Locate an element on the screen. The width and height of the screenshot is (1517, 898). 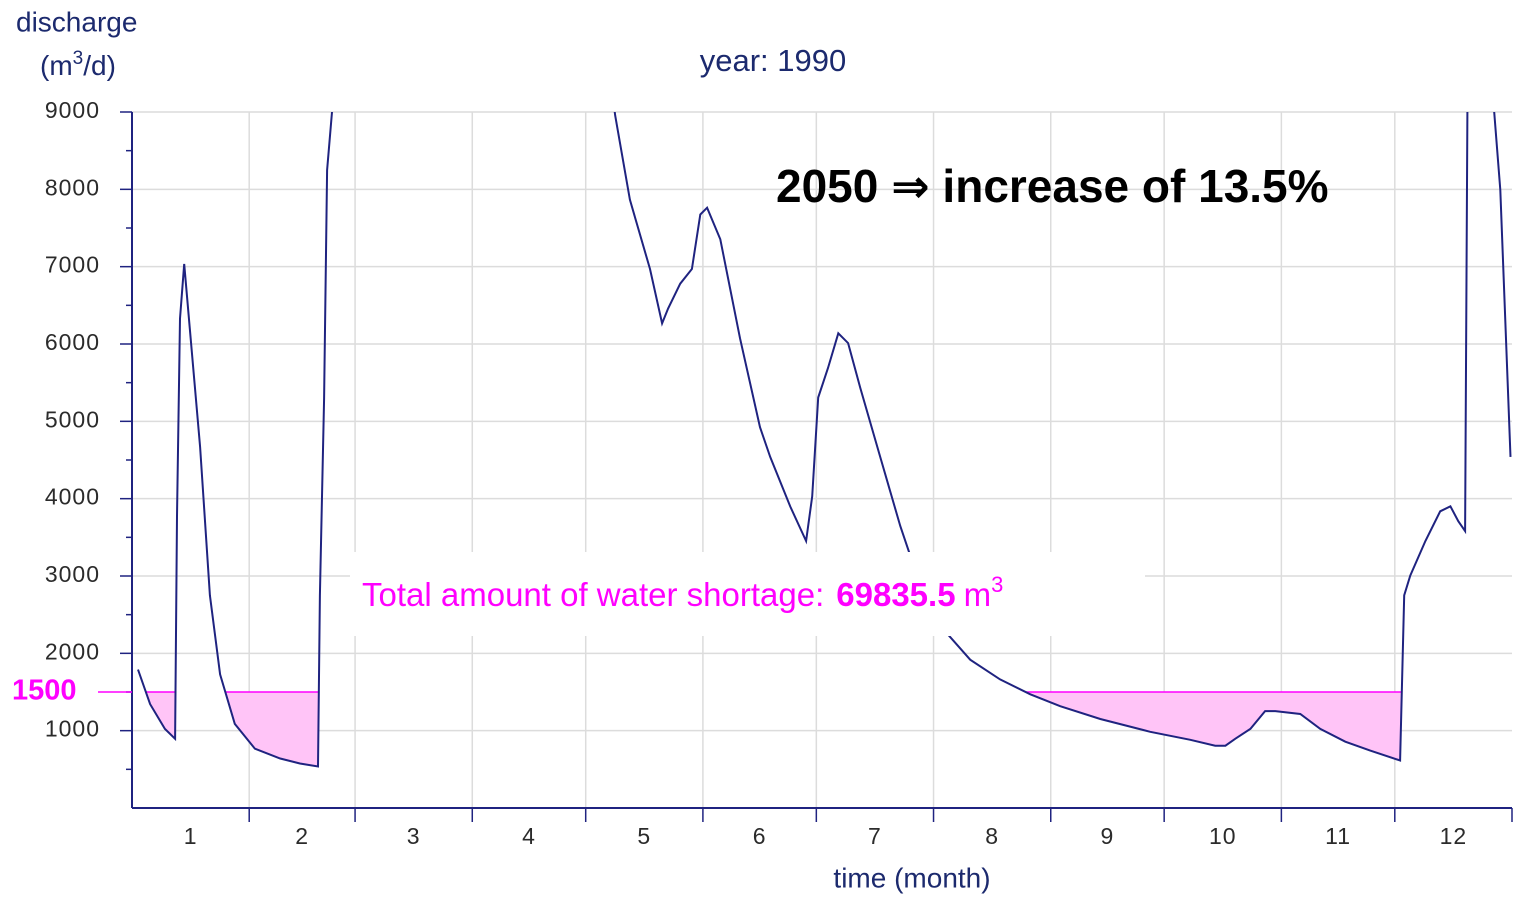
y-tick-label: 6000 is located at coordinates (72, 342).